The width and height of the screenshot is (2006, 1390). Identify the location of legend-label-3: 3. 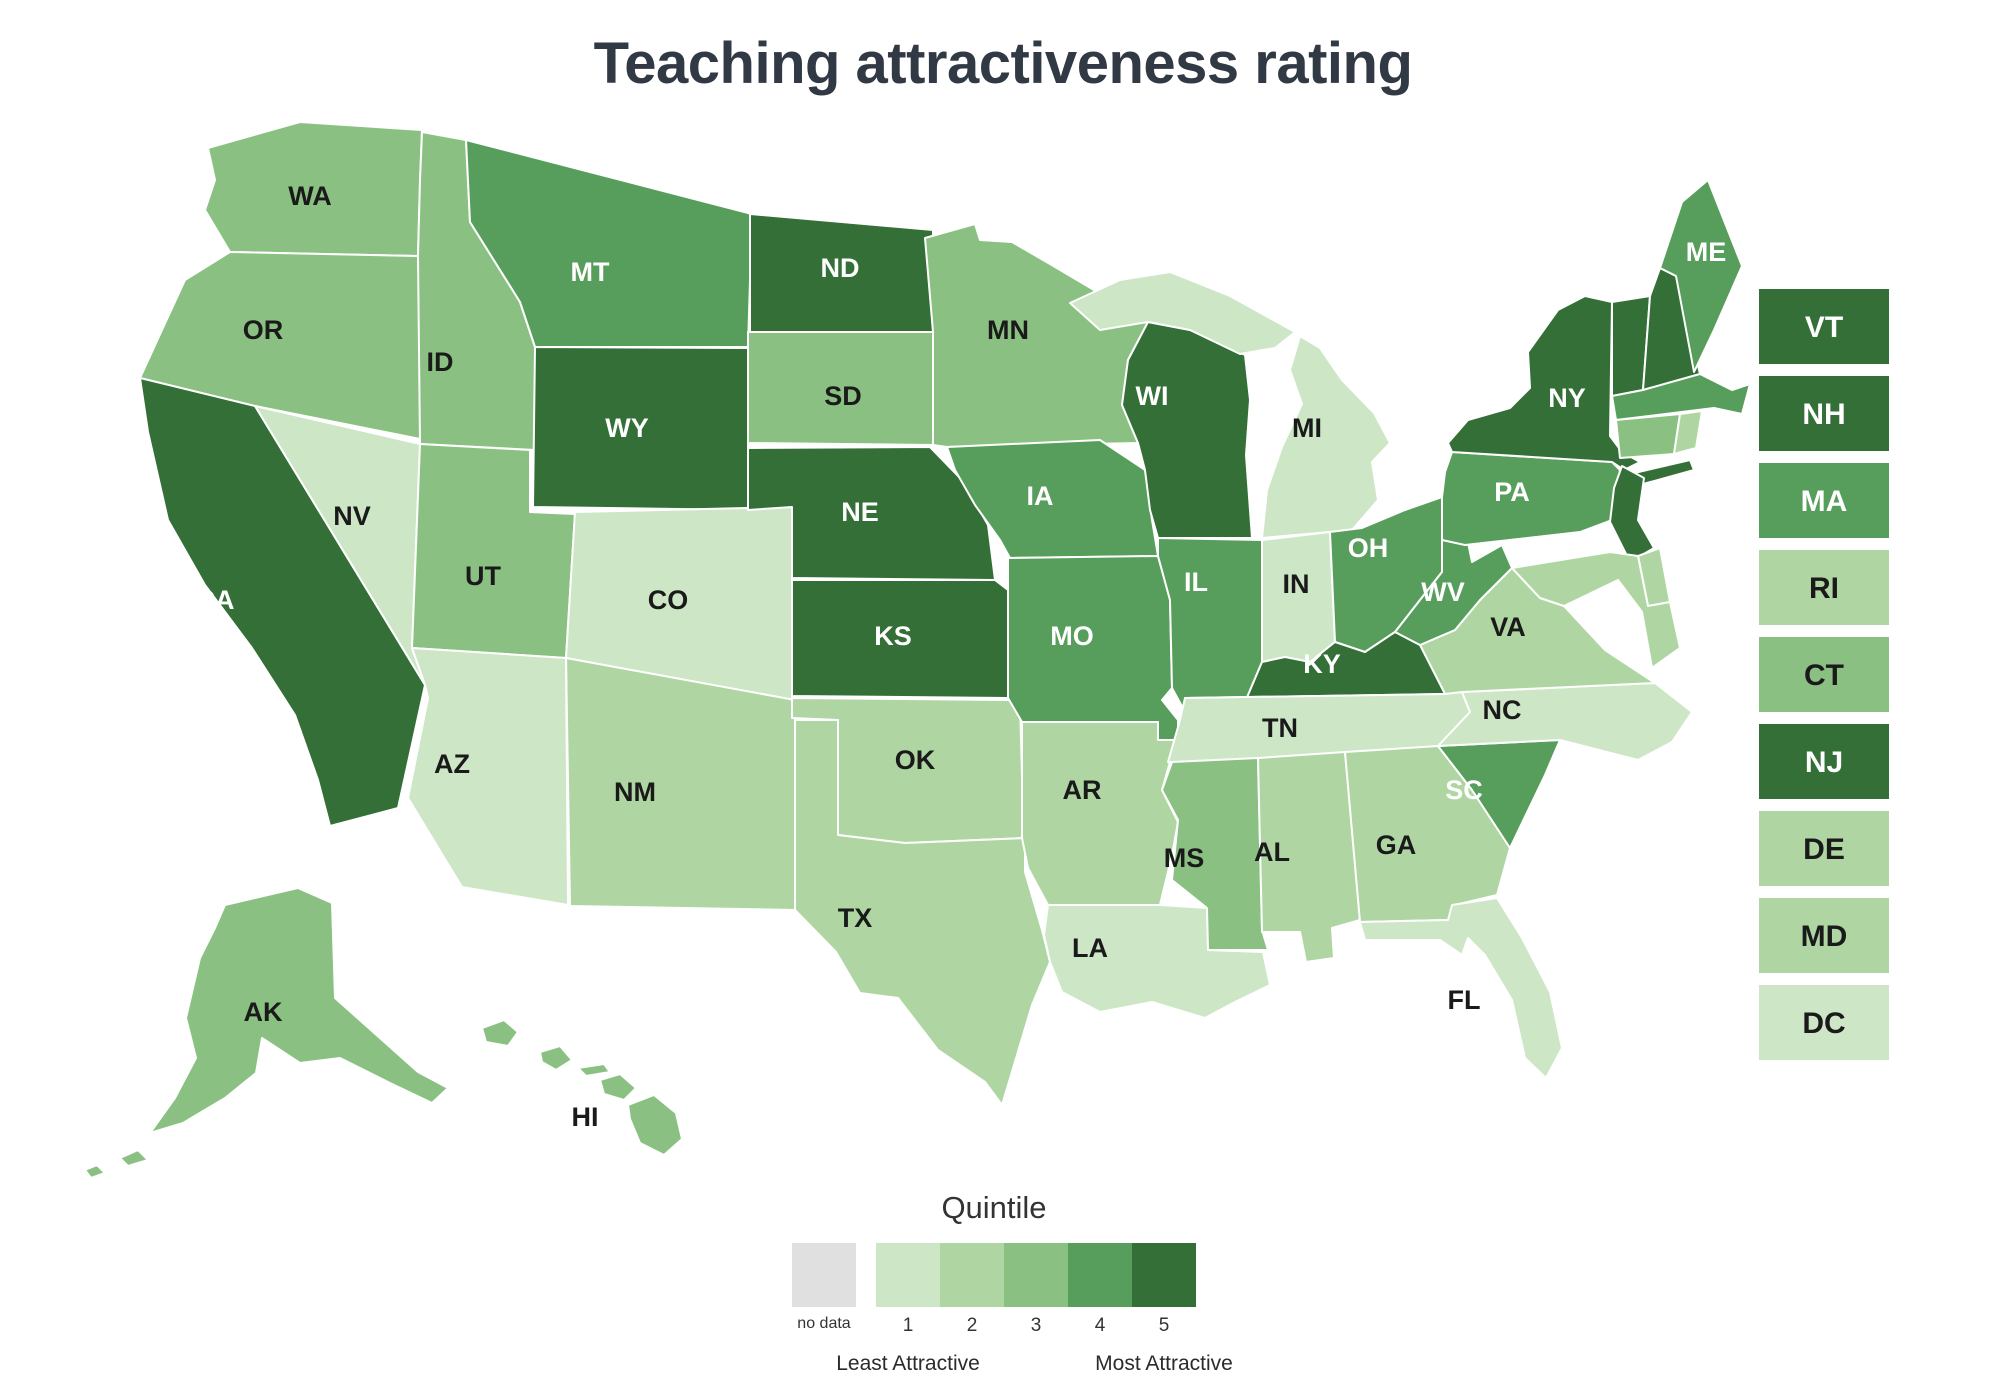
(1036, 1325).